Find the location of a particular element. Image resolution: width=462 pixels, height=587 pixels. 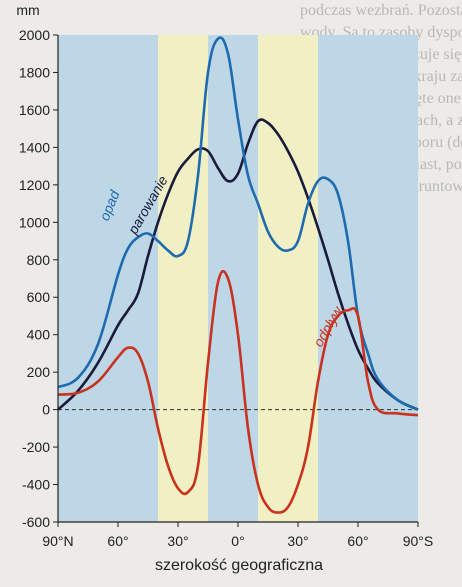

y-tick-label: 600 is located at coordinates (39, 297).